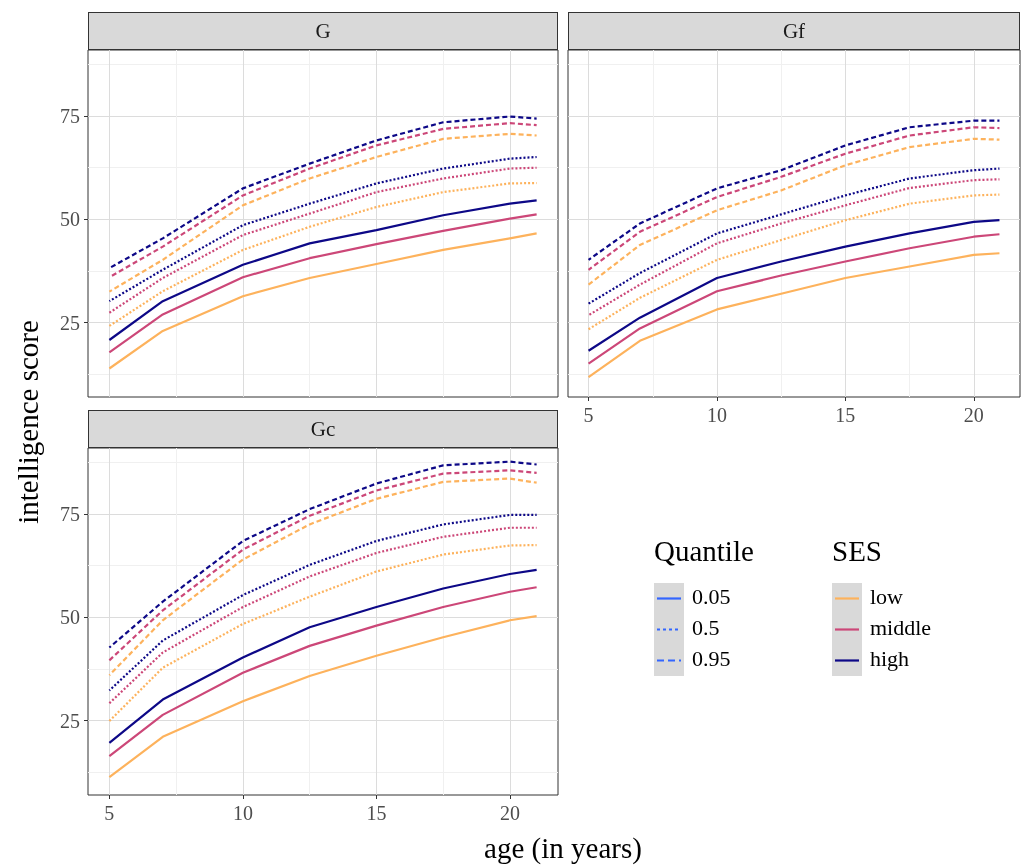 The width and height of the screenshot is (1028, 866). I want to click on text: low, so click(886, 597).